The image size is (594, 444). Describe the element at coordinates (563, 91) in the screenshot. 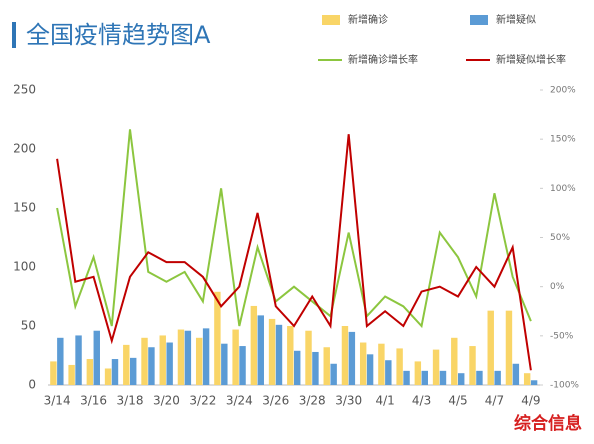

I see `y2-tick-label: 200%` at that location.